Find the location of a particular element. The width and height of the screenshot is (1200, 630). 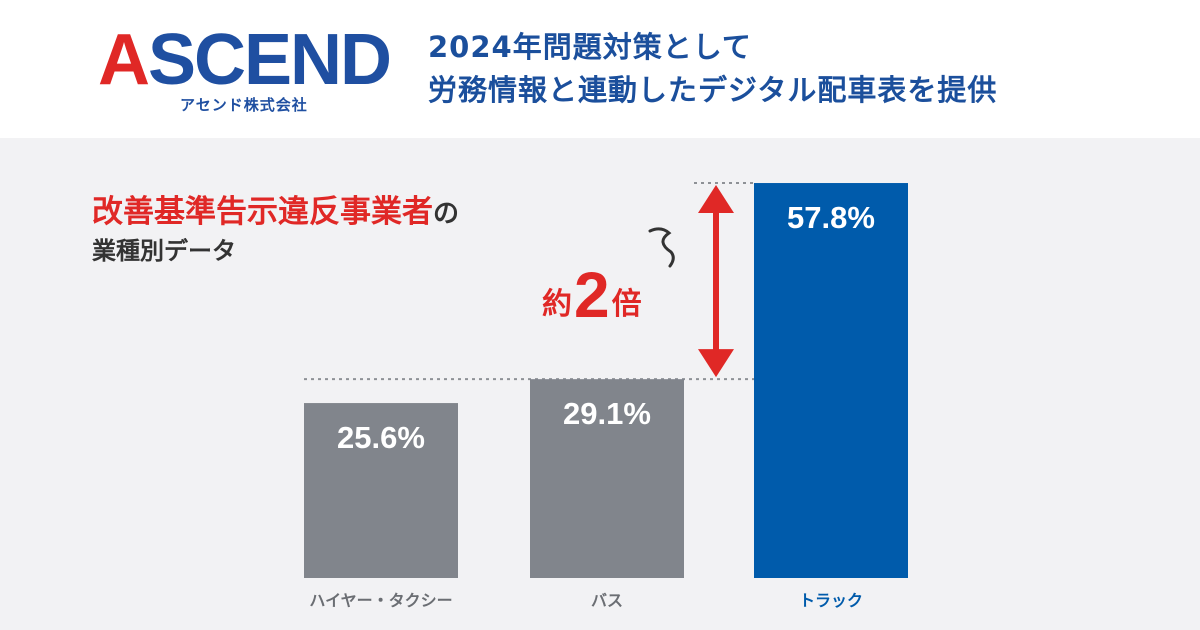

ratio-arrow-head-up is located at coordinates (716, 199).